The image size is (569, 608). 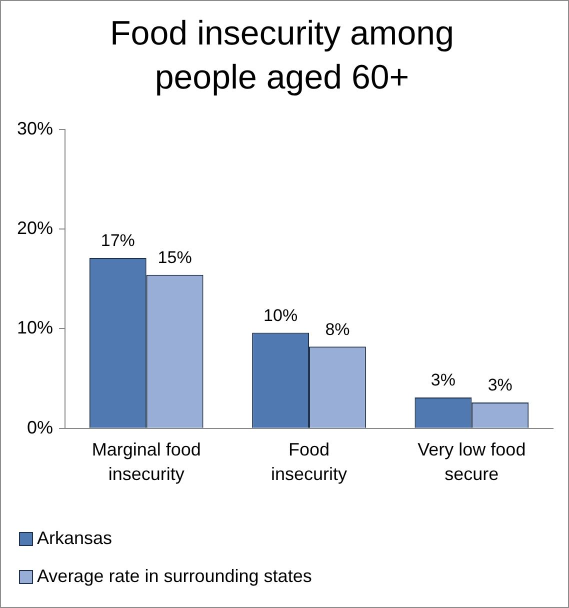 I want to click on y-tick-label: 20%, so click(x=35, y=228).